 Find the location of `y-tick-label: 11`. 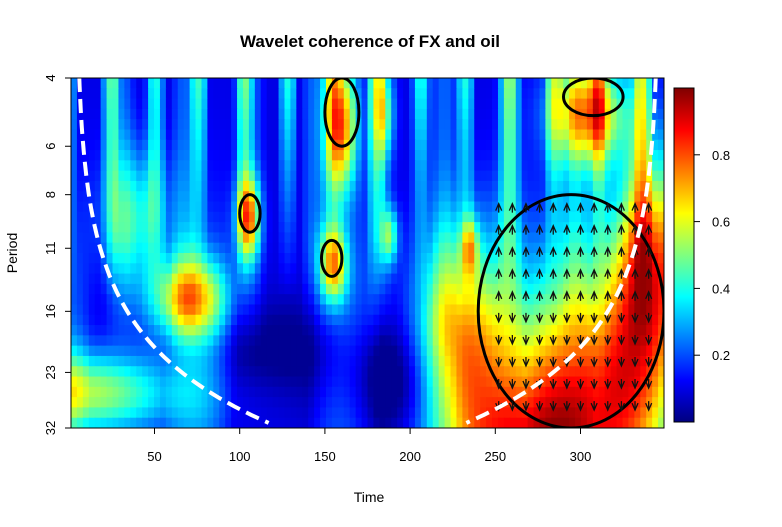

y-tick-label: 11 is located at coordinates (50, 249).